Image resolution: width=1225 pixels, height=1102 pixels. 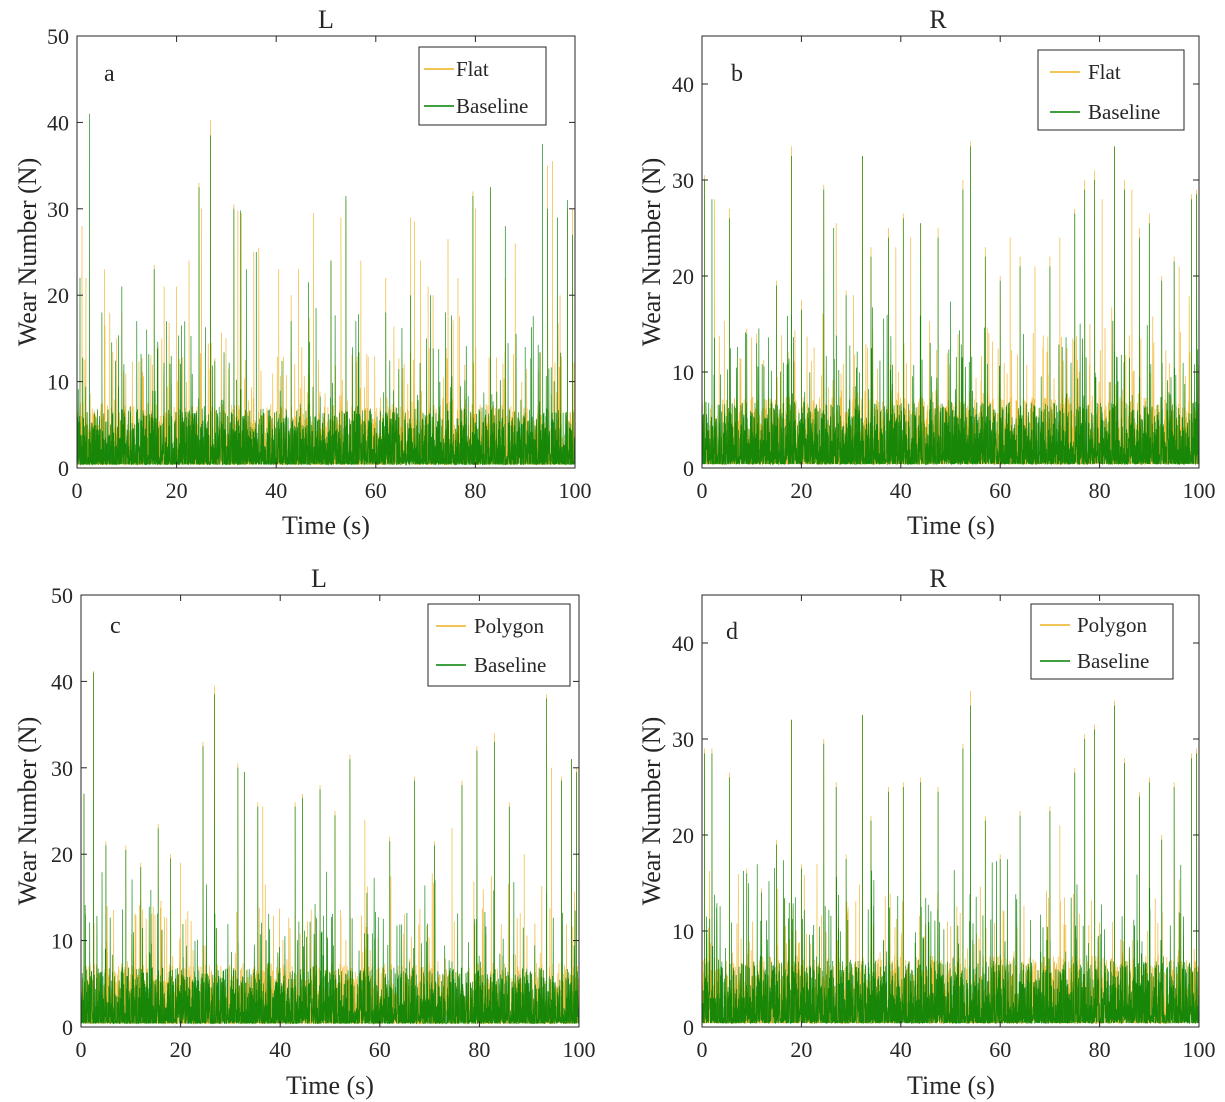 I want to click on panel-label: d, so click(x=732, y=632).